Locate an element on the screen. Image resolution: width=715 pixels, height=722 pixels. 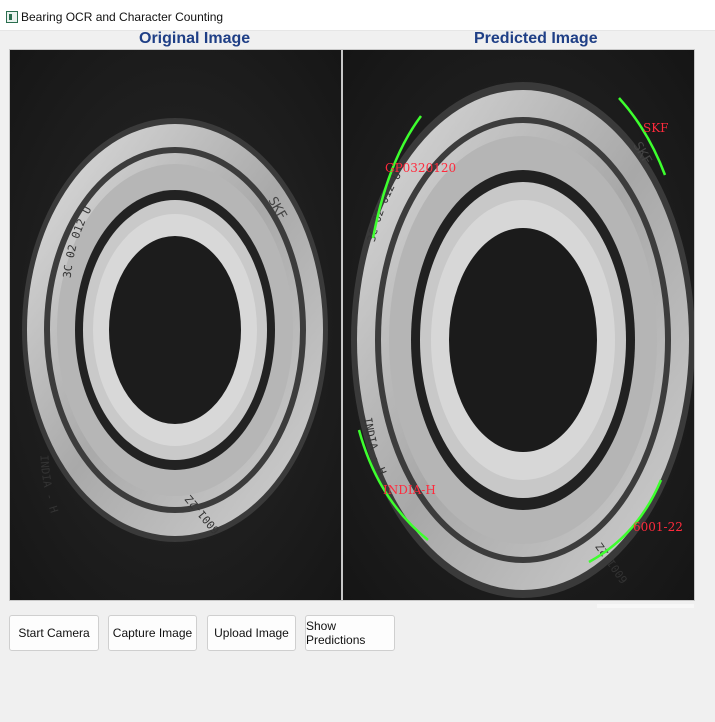
predicted-image-title: Predicted Image is located at coordinates (536, 38).